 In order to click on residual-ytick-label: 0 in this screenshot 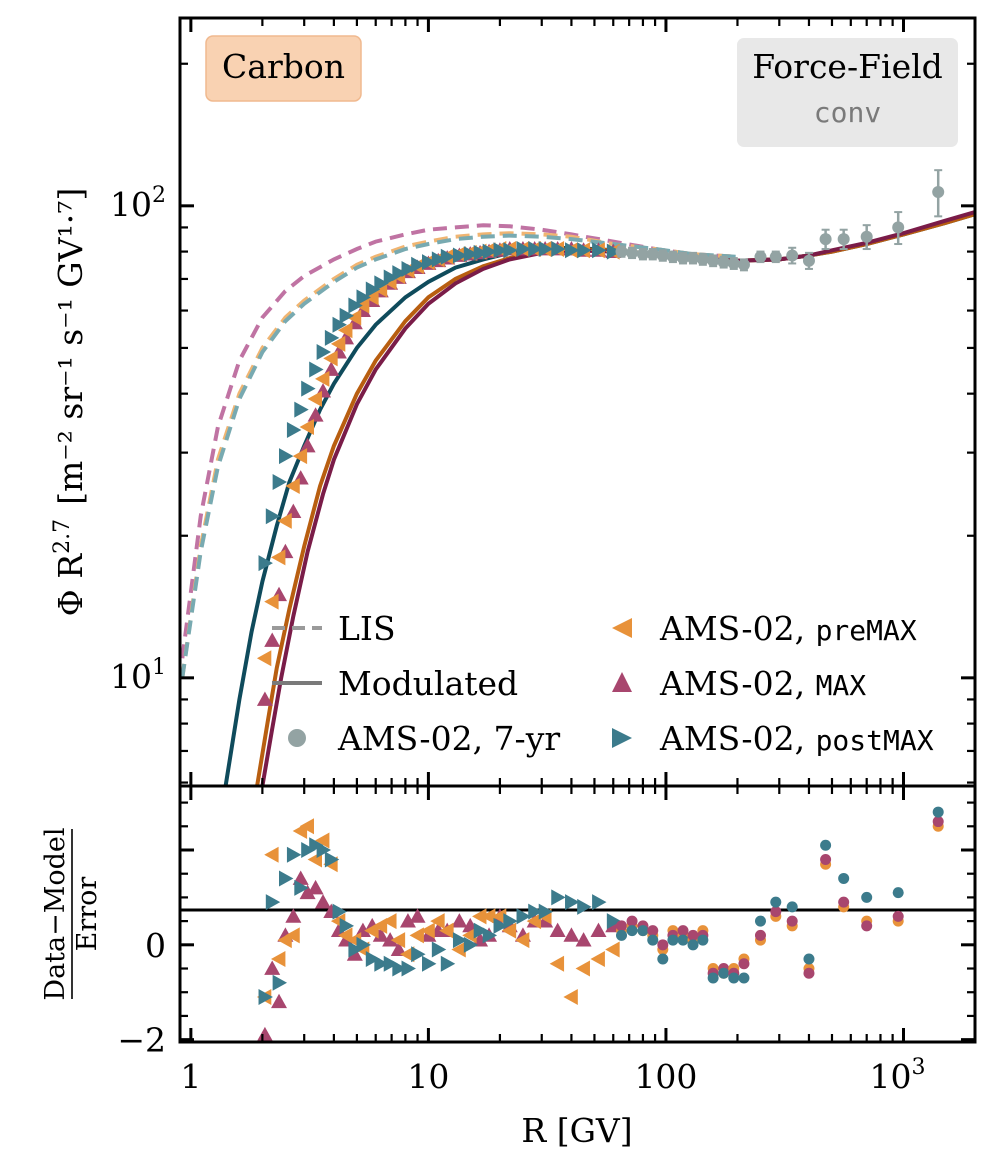, I will do `click(155, 945)`.